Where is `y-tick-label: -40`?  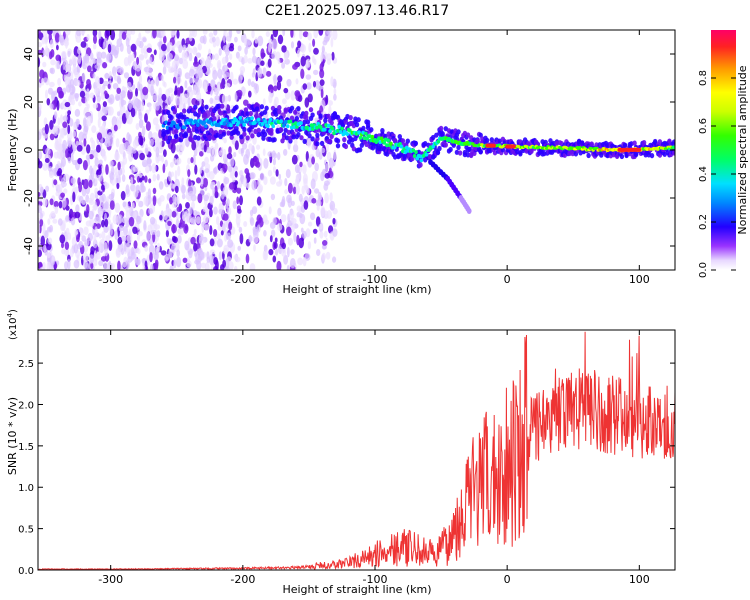
y-tick-label: -40 is located at coordinates (28, 246).